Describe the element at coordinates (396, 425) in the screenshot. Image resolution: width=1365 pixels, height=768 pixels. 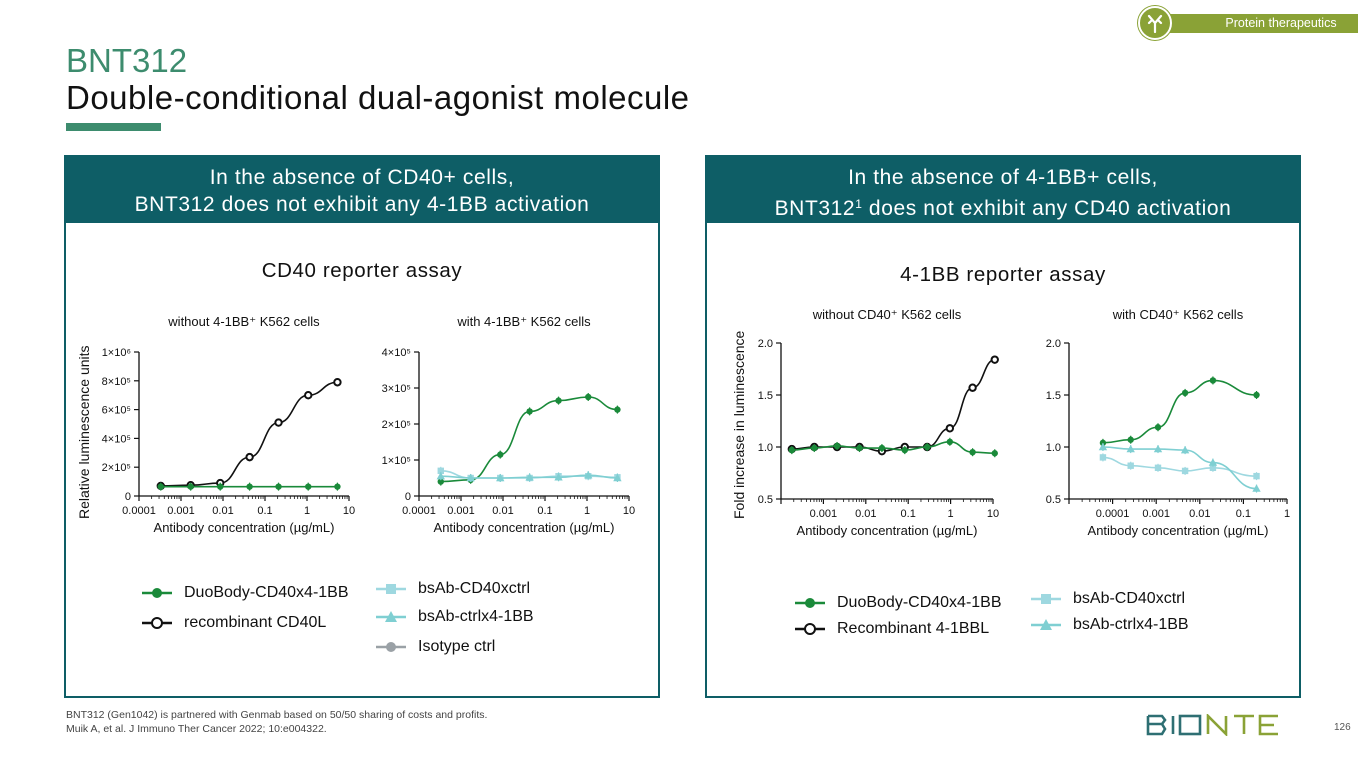
I see `y-tick-label: 2×10⁵` at that location.